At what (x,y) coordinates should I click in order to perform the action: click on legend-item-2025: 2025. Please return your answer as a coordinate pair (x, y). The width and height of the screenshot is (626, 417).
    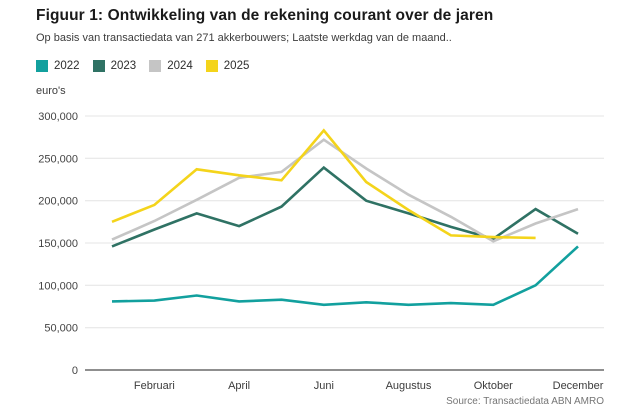
    Looking at the image, I should click on (227, 66).